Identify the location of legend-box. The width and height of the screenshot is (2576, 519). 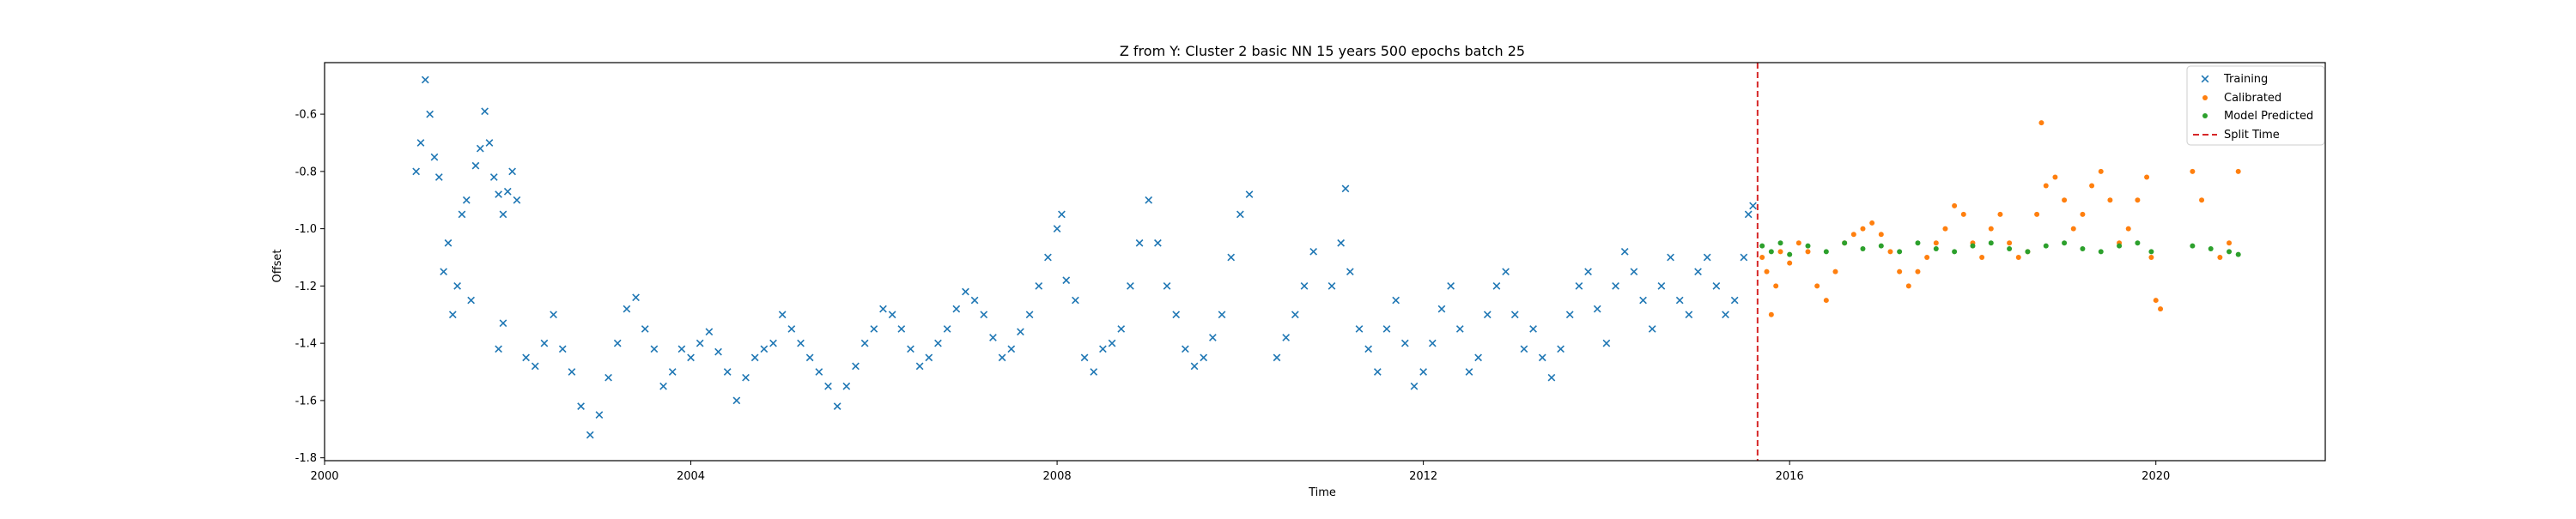
(2255, 105).